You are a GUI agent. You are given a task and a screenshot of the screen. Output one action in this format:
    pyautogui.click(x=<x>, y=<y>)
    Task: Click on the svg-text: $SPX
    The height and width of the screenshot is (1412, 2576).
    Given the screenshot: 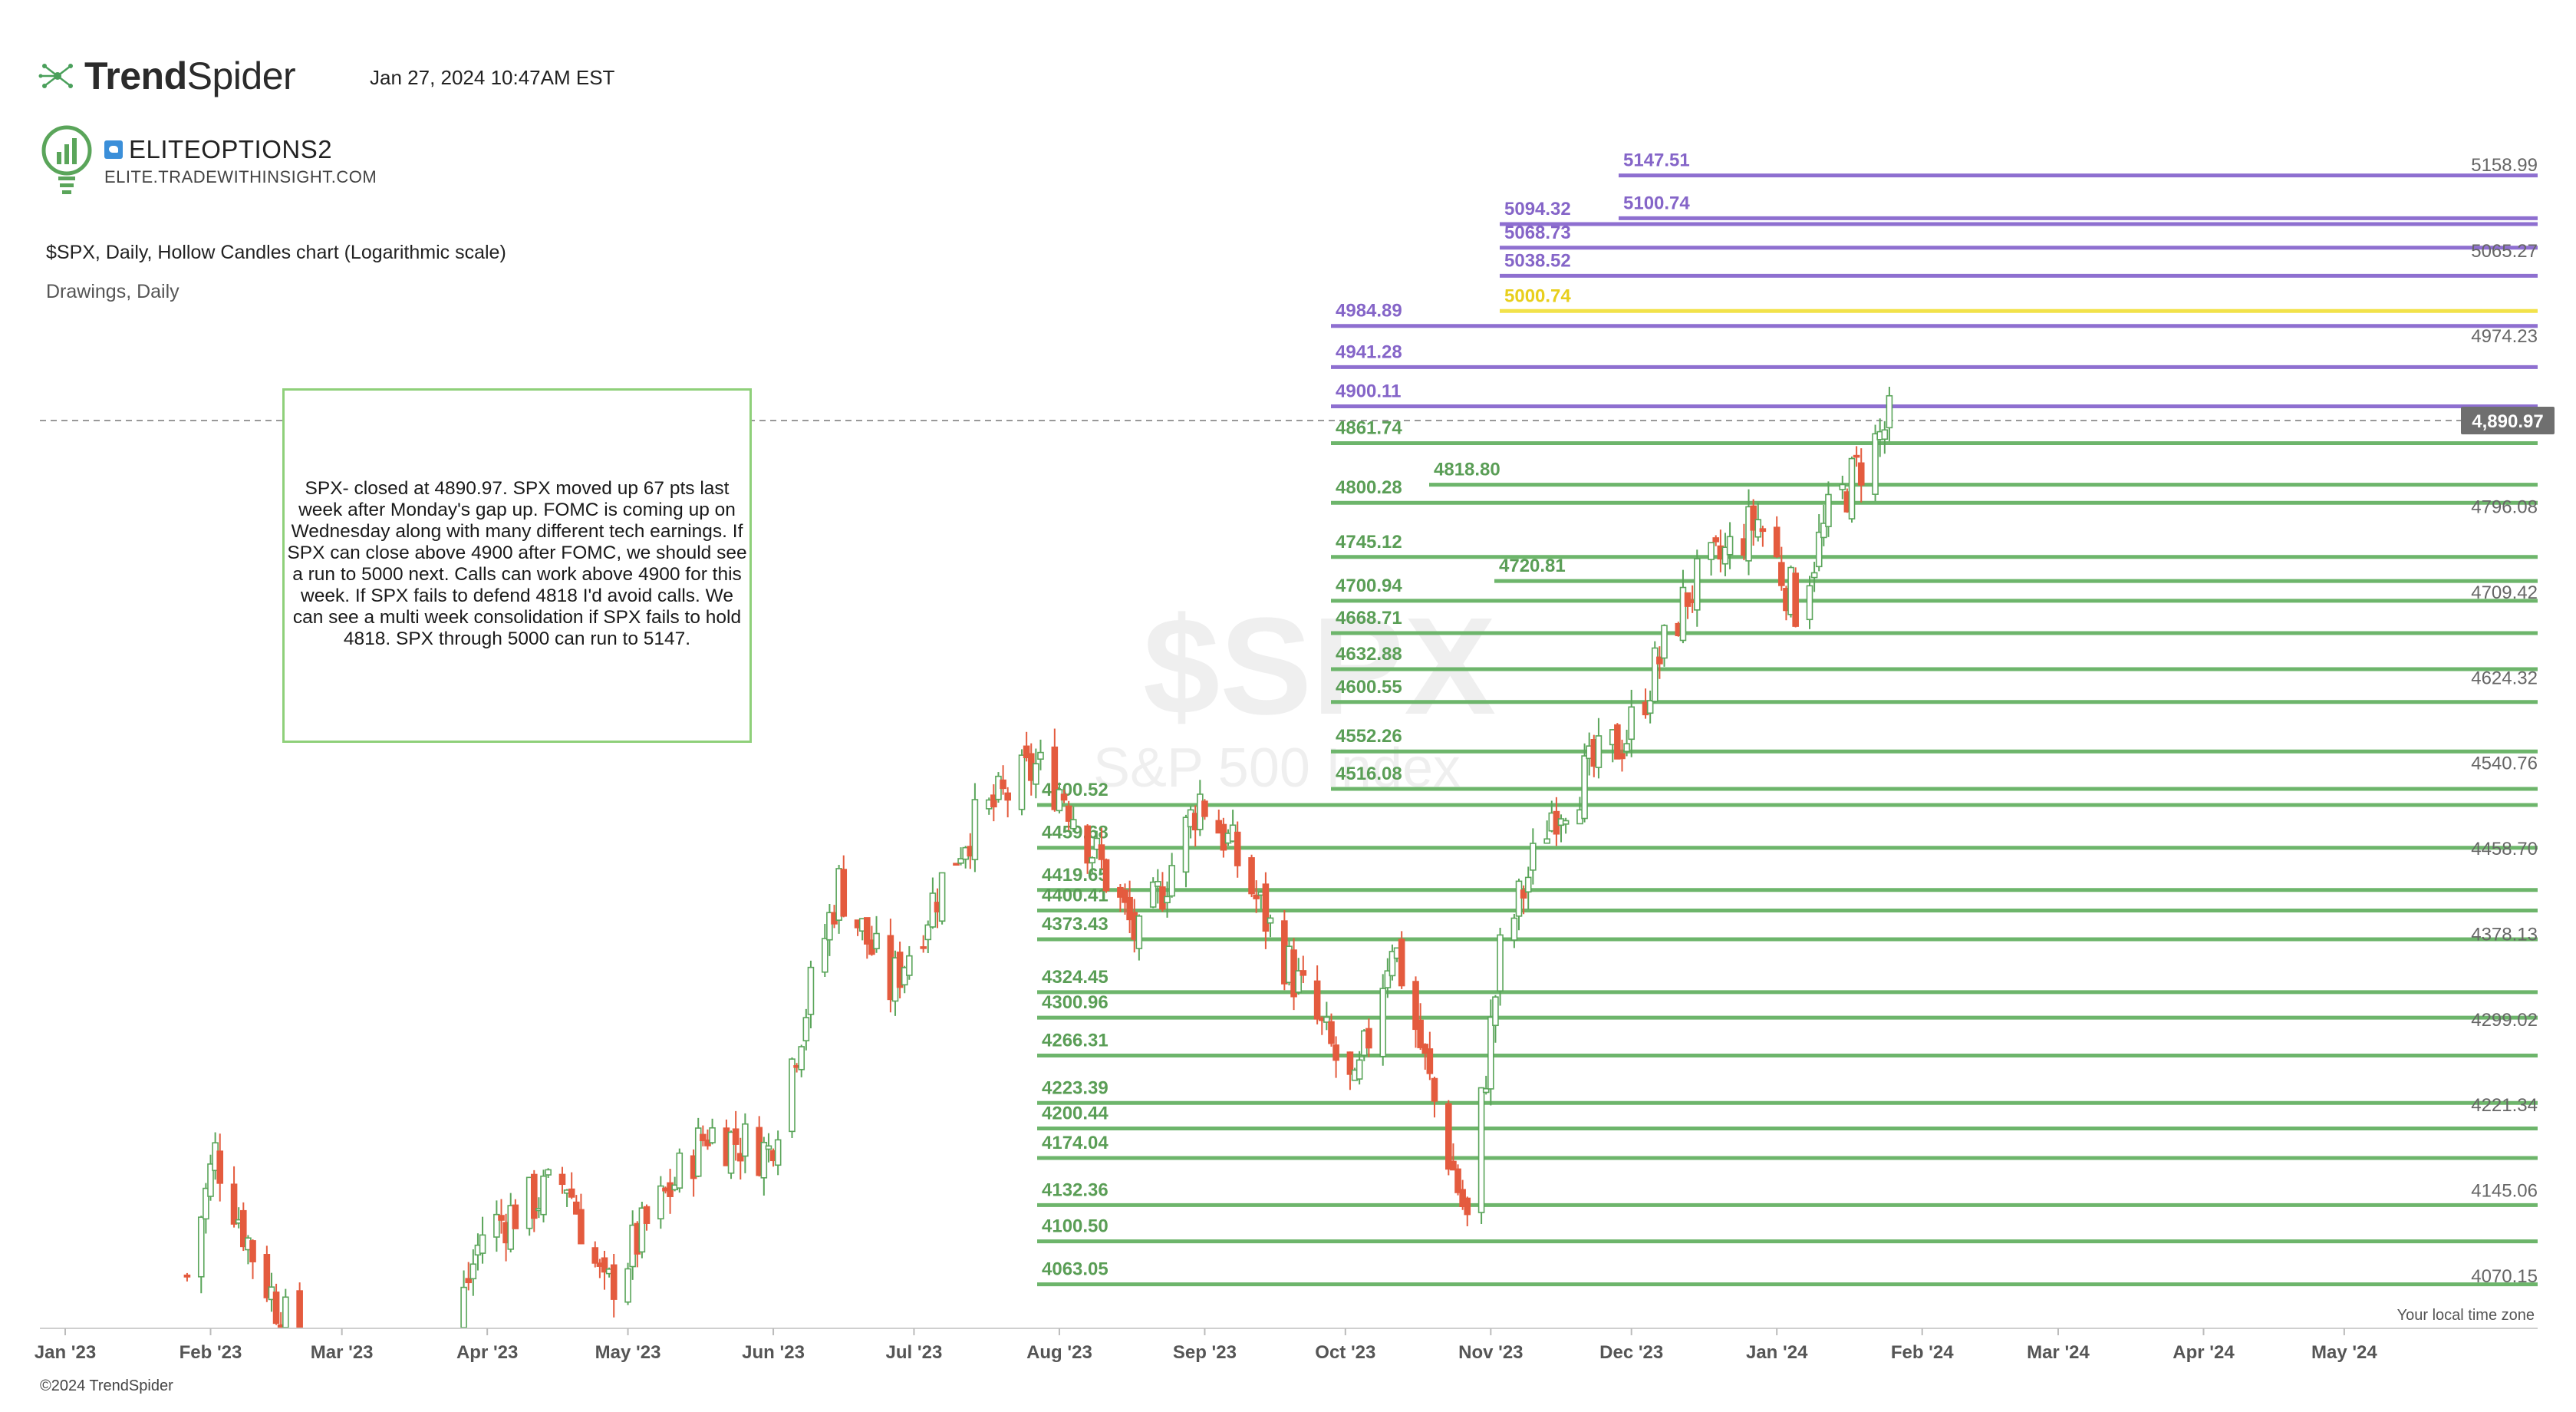 What is the action you would take?
    pyautogui.click(x=1319, y=666)
    